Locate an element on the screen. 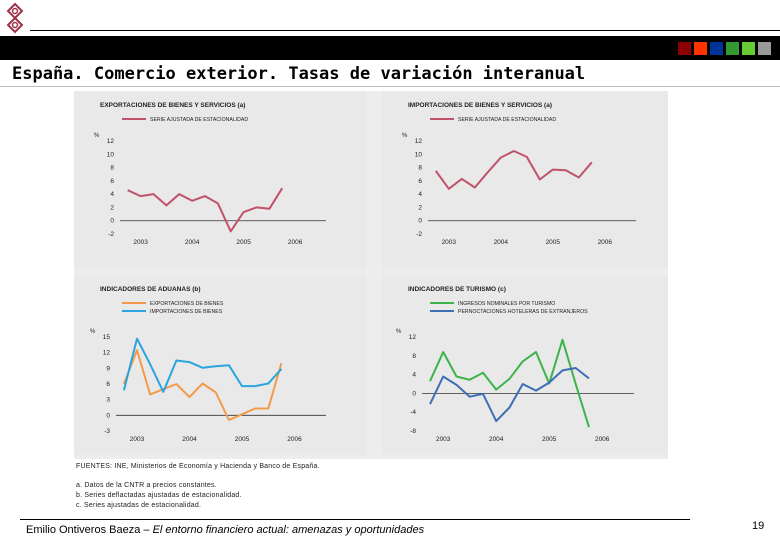 The image size is (780, 540). header-bar is located at coordinates (390, 48).